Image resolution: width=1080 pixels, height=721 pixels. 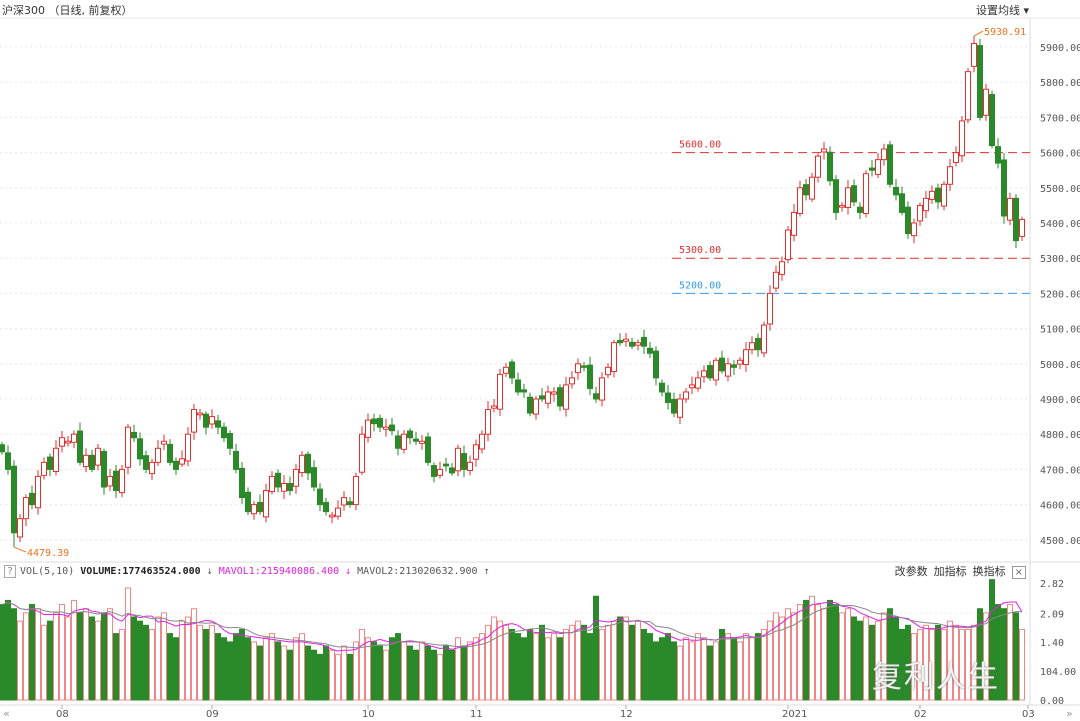 I want to click on price-annotation: 5930.91, so click(x=1005, y=32).